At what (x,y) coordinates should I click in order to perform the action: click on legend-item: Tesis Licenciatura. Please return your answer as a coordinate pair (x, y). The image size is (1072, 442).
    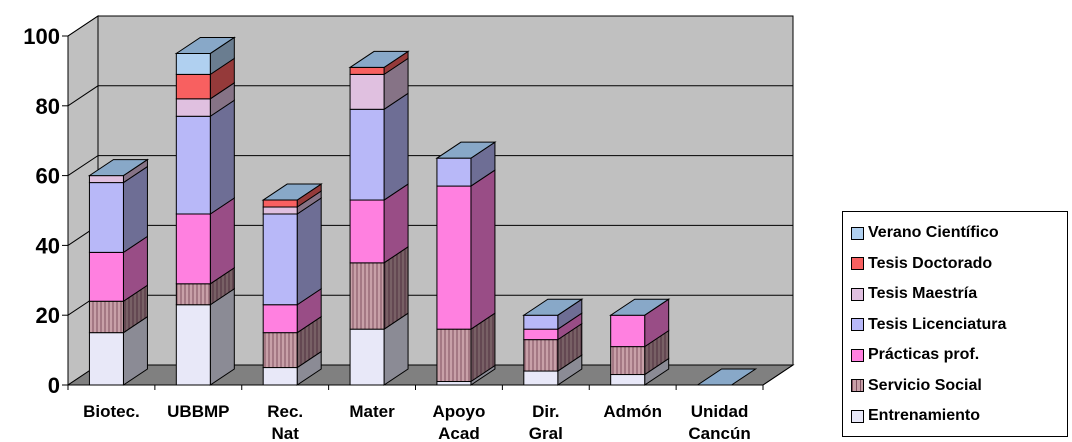
    Looking at the image, I should click on (959, 325).